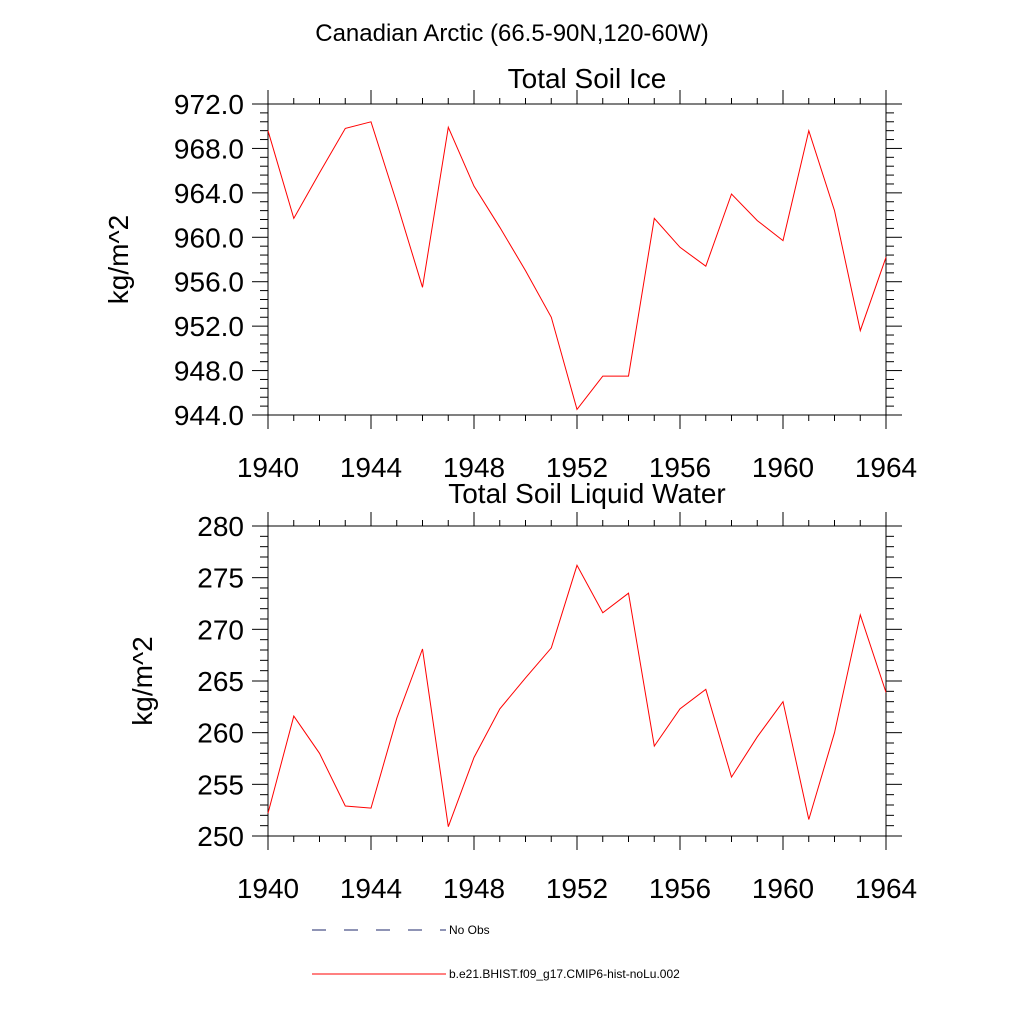 This screenshot has width=1024, height=1024. Describe the element at coordinates (587, 493) in the screenshot. I see `panel-title: Total Soil Liquid Water` at that location.